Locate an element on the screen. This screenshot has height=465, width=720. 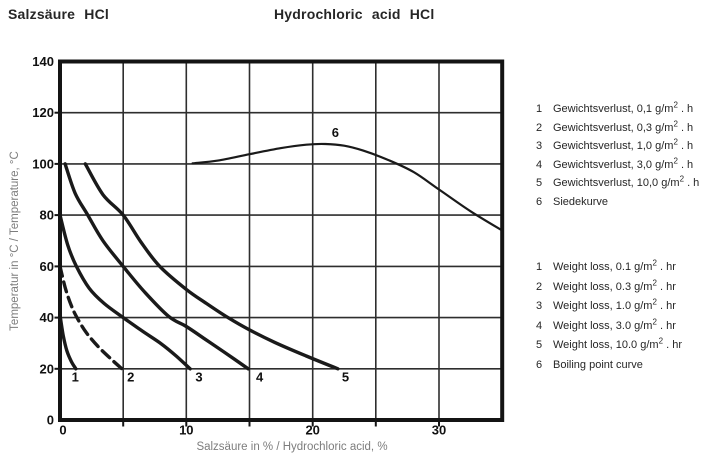
curve-label-2: 2 is located at coordinates (130, 377).